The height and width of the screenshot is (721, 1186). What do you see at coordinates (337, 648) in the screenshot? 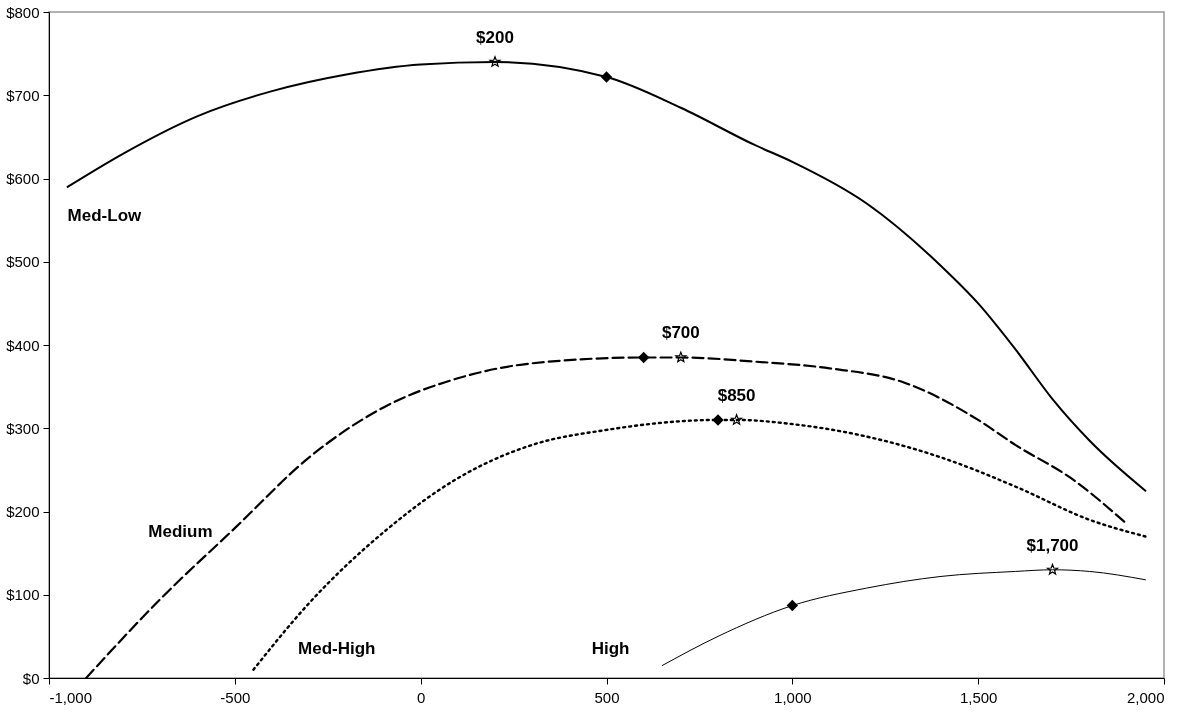
I see `series-label: Med-High` at bounding box center [337, 648].